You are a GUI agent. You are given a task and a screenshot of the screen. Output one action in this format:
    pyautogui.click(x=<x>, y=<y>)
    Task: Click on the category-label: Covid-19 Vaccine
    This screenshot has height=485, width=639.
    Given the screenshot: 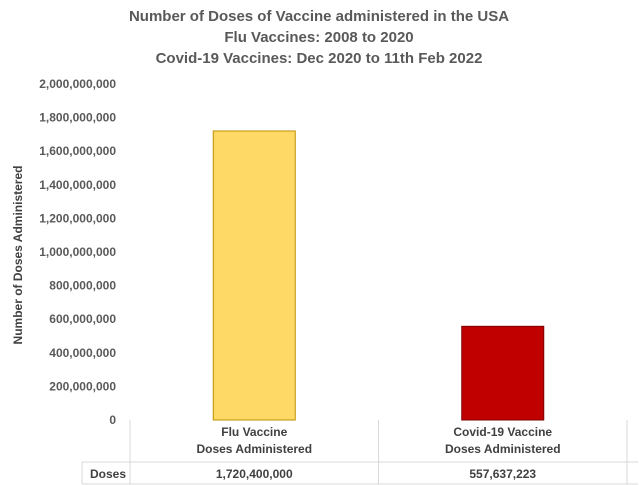 What is the action you would take?
    pyautogui.click(x=502, y=432)
    